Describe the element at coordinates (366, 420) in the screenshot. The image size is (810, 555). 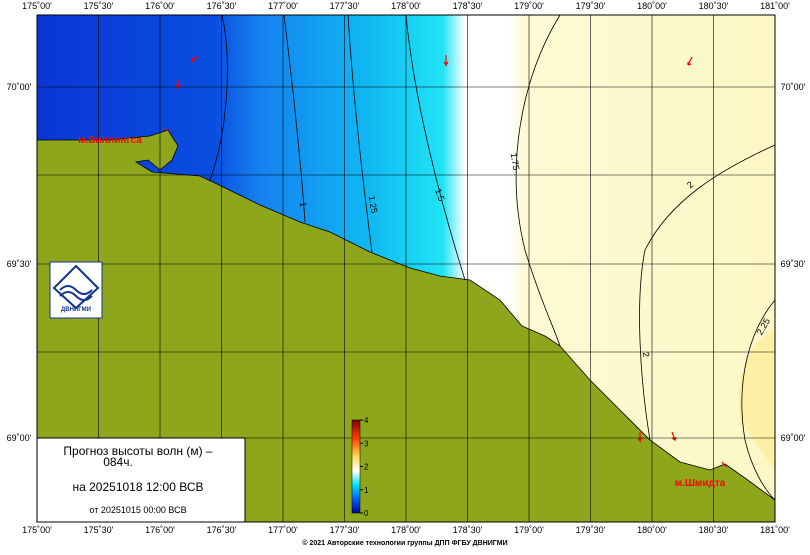
I see `colorbar-label: 4` at that location.